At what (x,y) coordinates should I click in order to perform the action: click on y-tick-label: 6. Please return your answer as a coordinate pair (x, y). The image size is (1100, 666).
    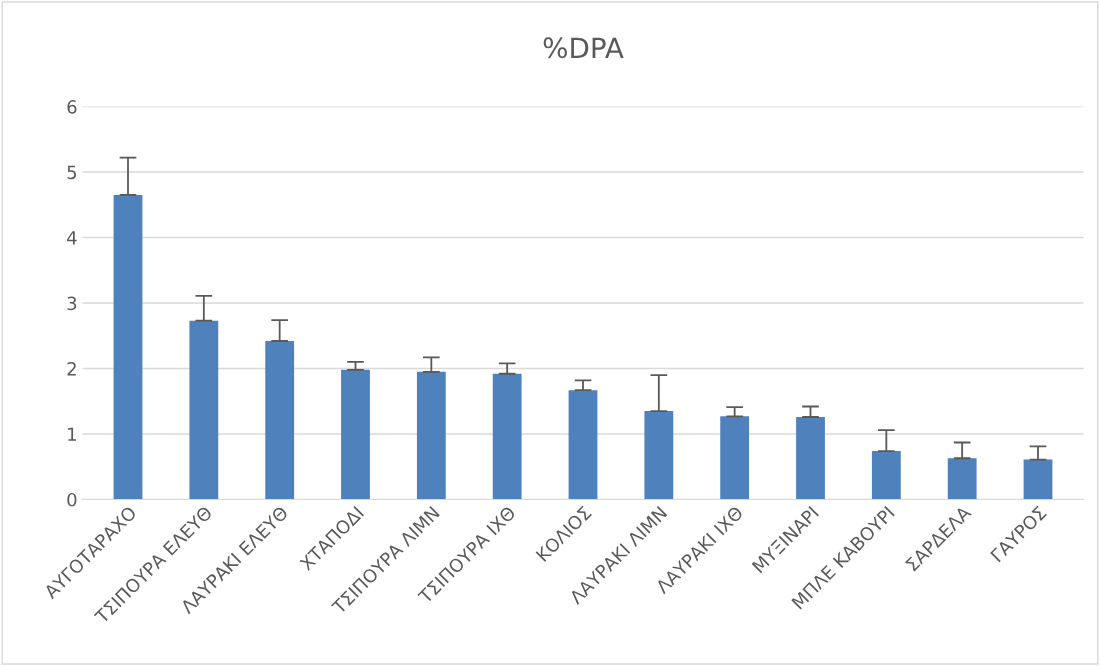
    Looking at the image, I should click on (72, 107).